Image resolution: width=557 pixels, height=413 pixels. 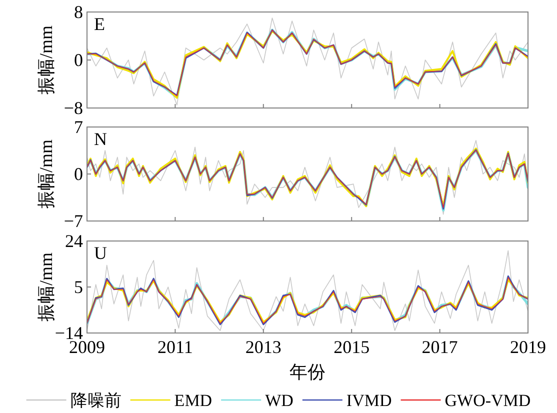 What do you see at coordinates (78, 12) in the screenshot?
I see `y-tick-label: 8` at bounding box center [78, 12].